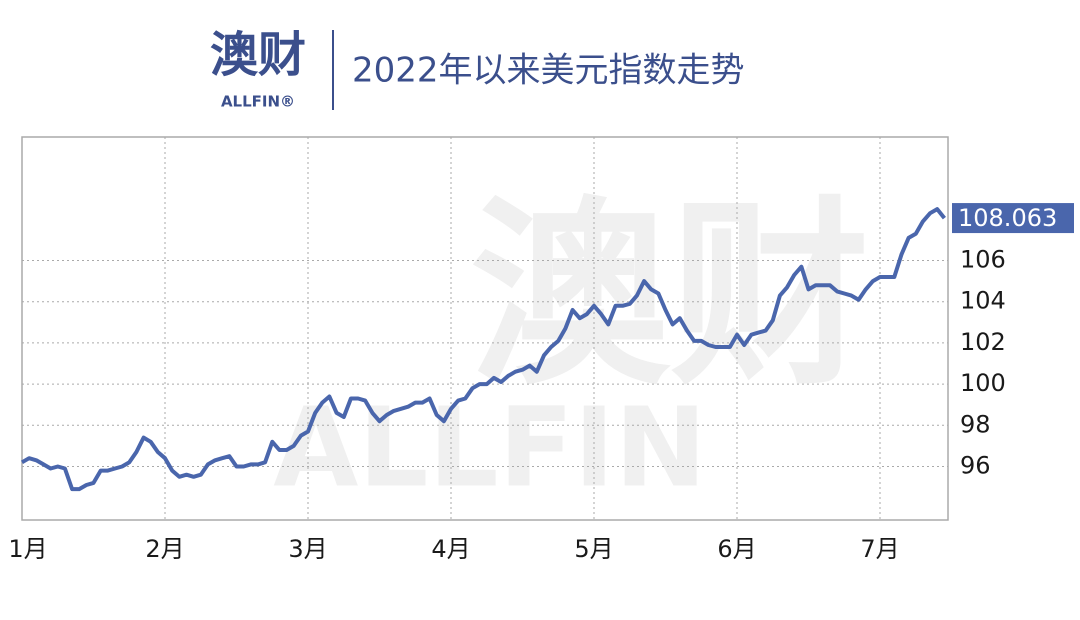 This screenshot has width=1080, height=620. I want to click on last-value-label: 108.063, so click(1007, 218).